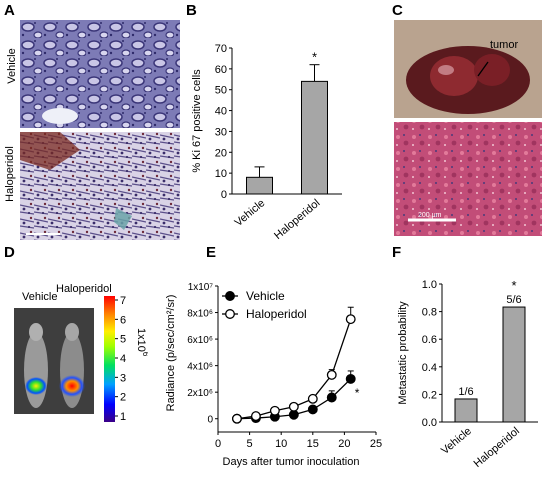 This screenshot has width=550, height=479. Describe the element at coordinates (200, 314) in the screenshot. I see `y-tick-label: 8x10⁶` at that location.